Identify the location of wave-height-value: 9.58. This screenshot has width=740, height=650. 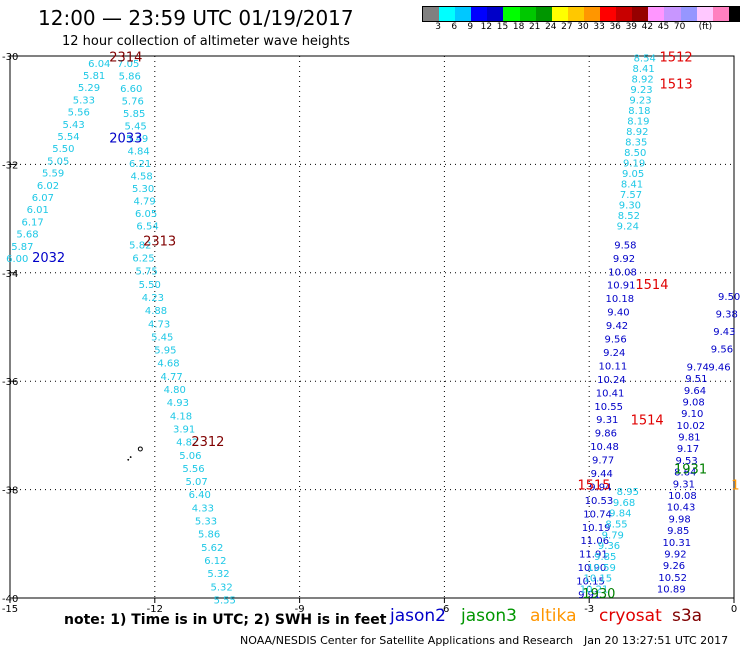
(625, 245).